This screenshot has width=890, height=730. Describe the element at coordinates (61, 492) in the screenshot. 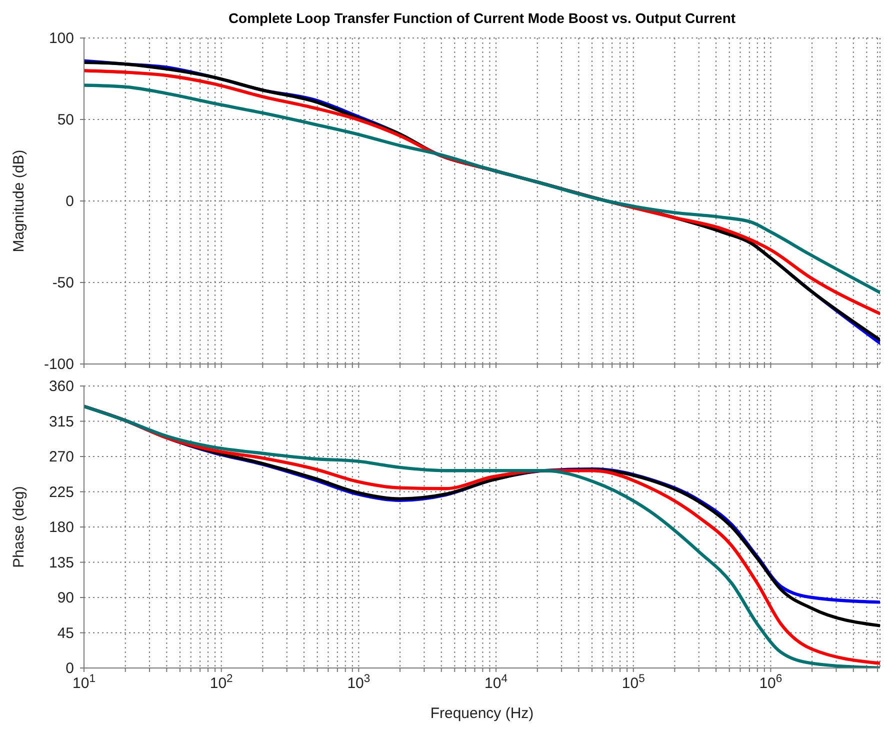

I see `y-tick-label: 225` at that location.